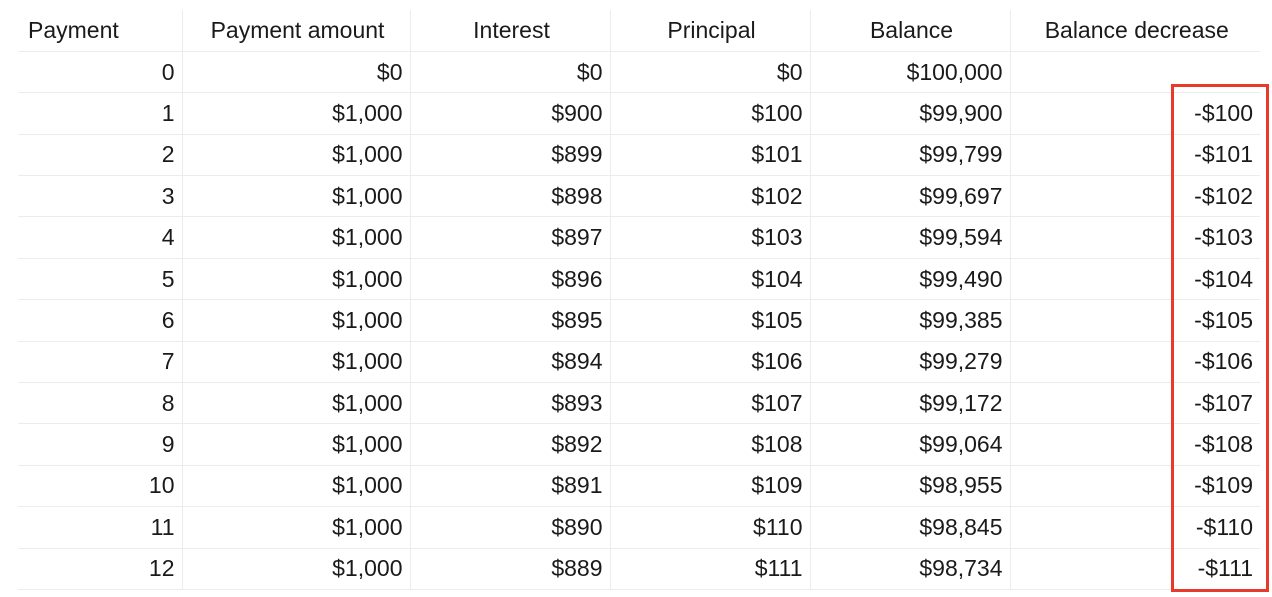 This screenshot has height=597, width=1272. What do you see at coordinates (910, 31) in the screenshot?
I see `header-balance: Balance` at bounding box center [910, 31].